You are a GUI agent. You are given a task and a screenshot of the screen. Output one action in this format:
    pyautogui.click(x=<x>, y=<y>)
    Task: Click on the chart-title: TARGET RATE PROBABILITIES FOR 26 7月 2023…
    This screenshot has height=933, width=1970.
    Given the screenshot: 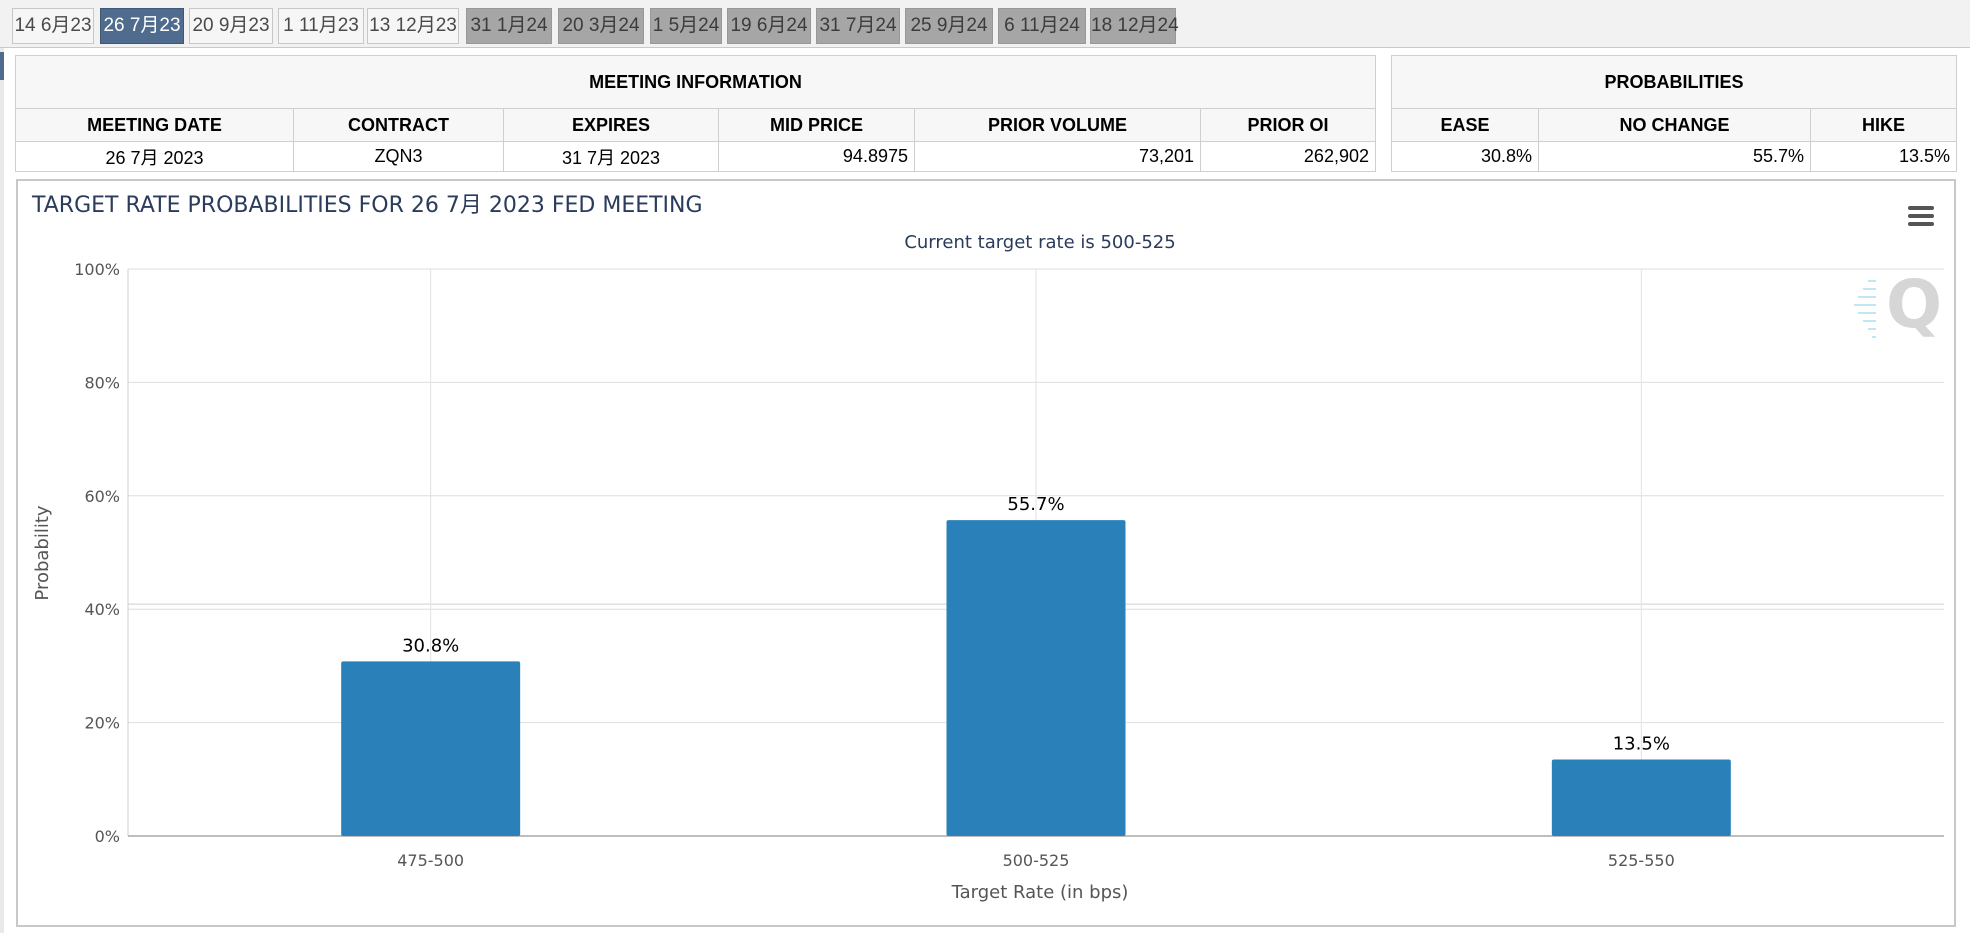 What is the action you would take?
    pyautogui.click(x=367, y=205)
    